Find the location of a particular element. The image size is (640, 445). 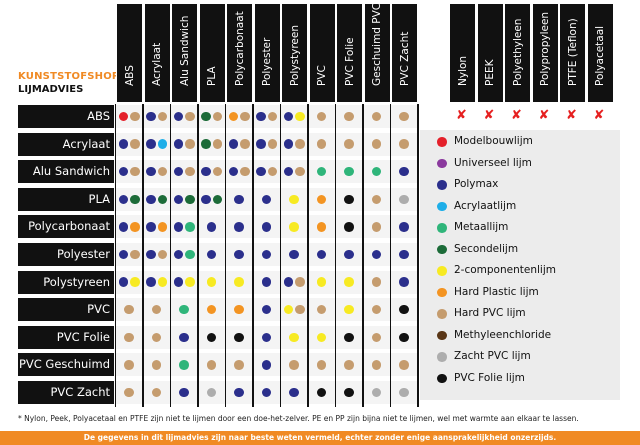

excluded-column-label: Polypropyleen is located at coordinates (545, 48).